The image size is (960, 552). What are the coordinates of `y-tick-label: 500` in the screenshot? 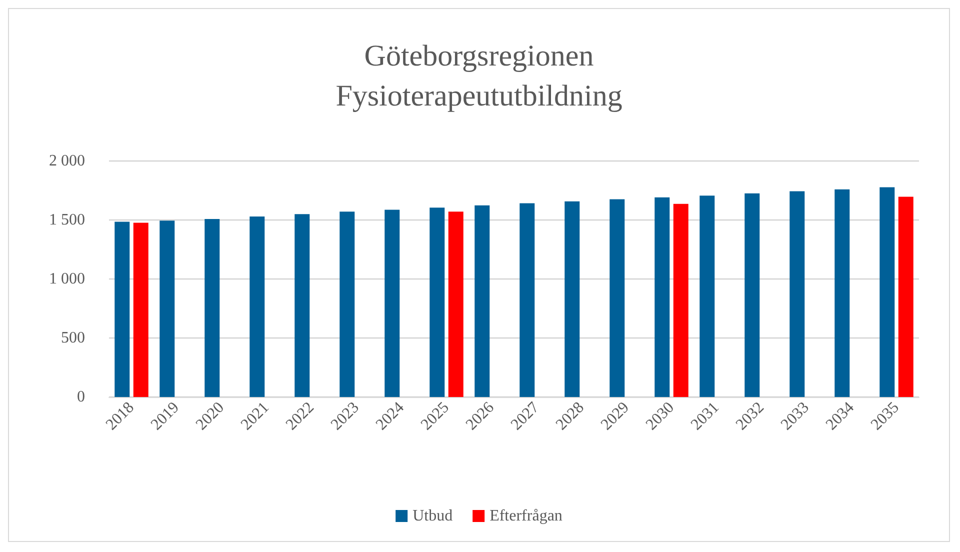 It's located at (73, 338).